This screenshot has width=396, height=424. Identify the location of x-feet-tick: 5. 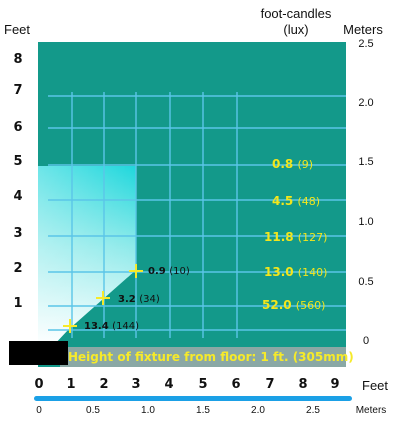
(203, 384).